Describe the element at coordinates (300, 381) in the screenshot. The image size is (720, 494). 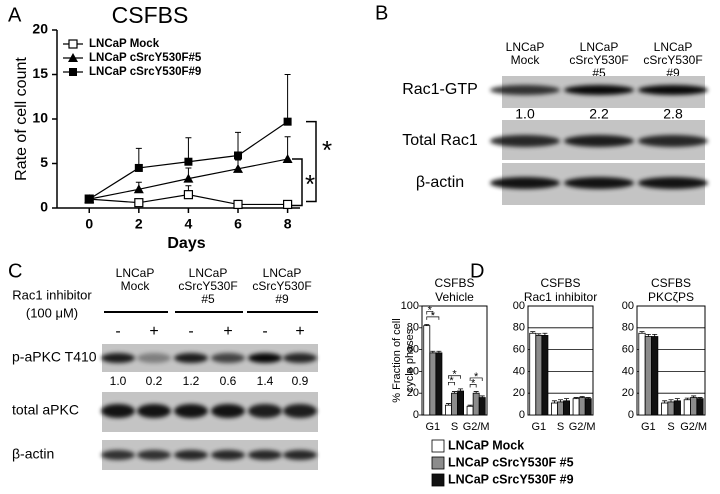
I see `quantification: 0.9` at that location.